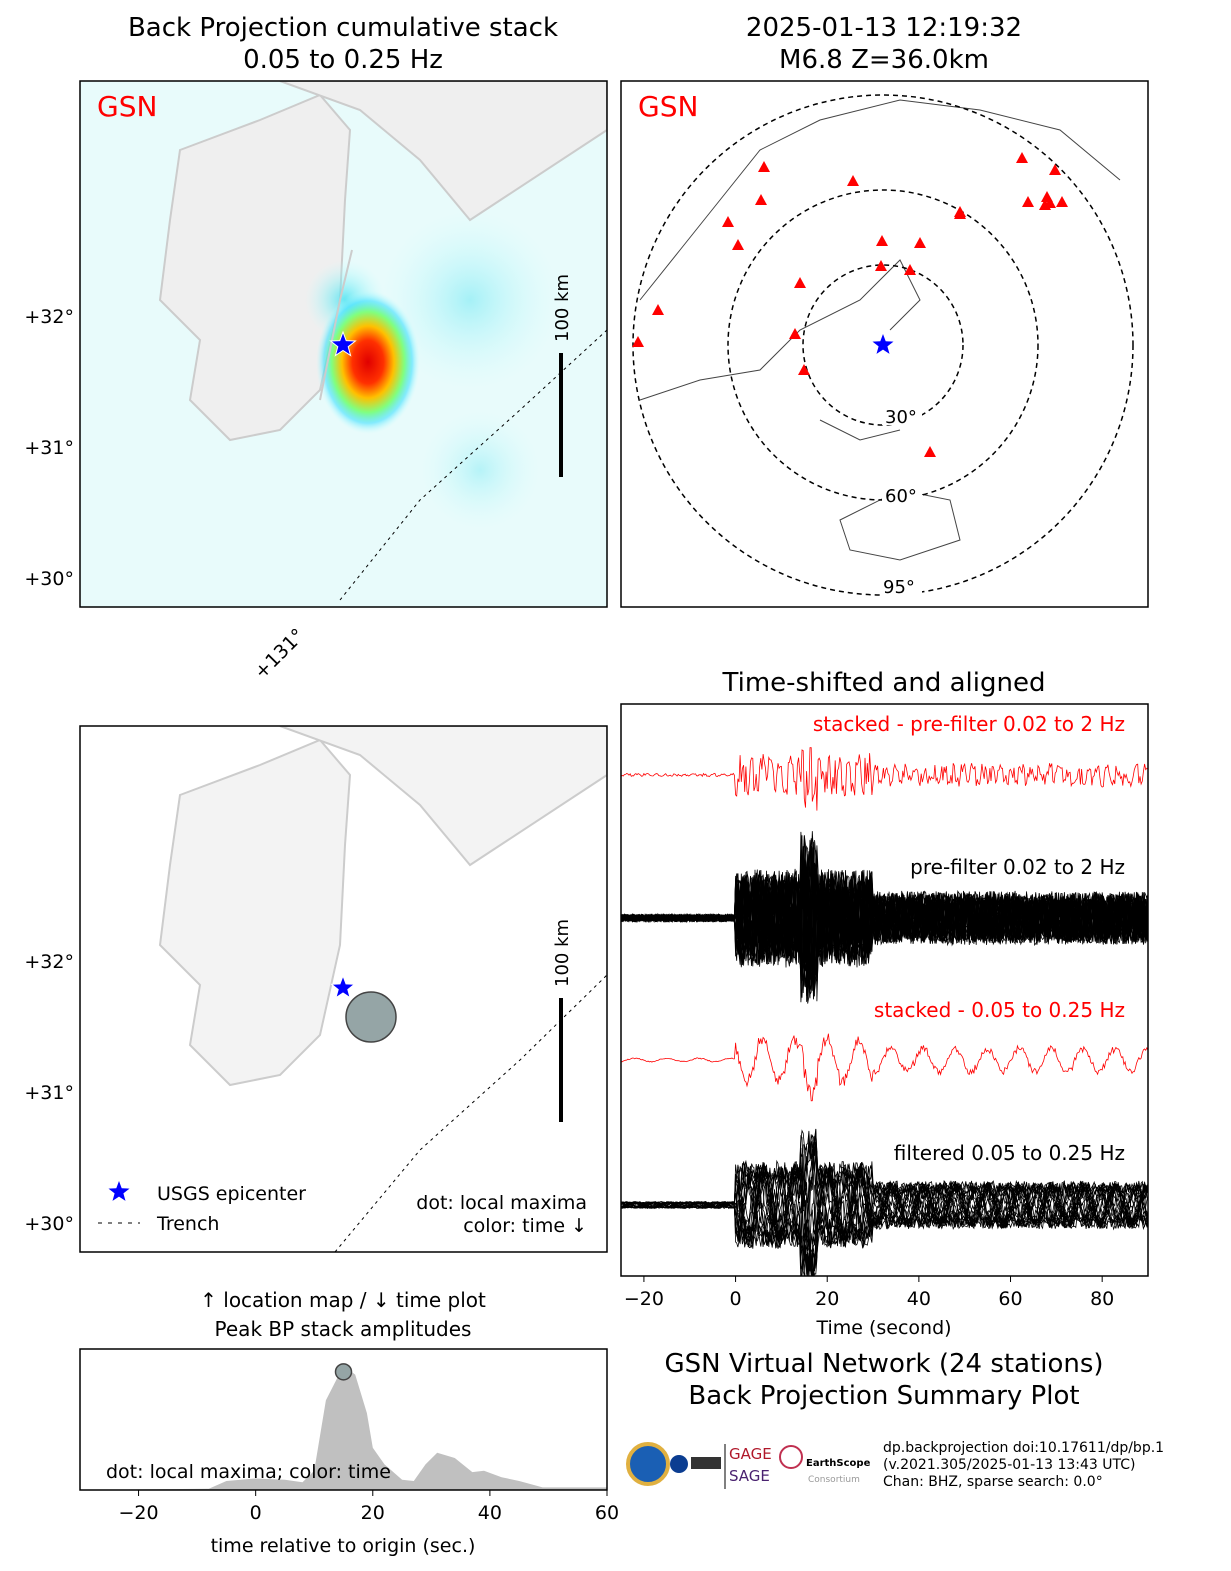  I want to click on amp-title-2: Peak BP stack amplitudes, so click(343, 1329).